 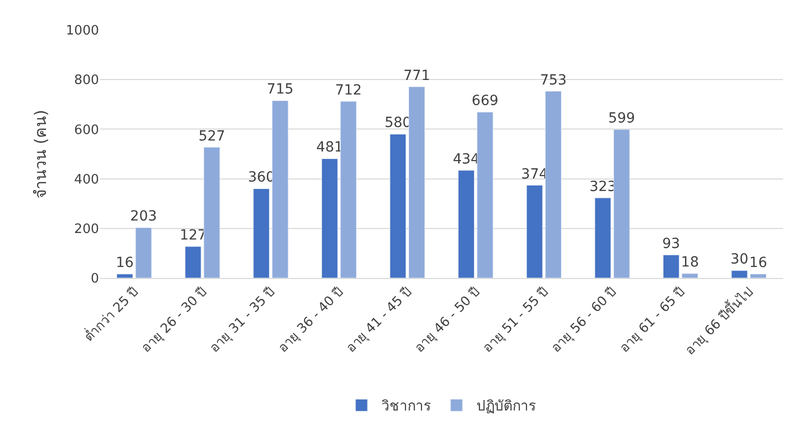 What do you see at coordinates (553, 80) in the screenshot?
I see `data-label: 753` at bounding box center [553, 80].